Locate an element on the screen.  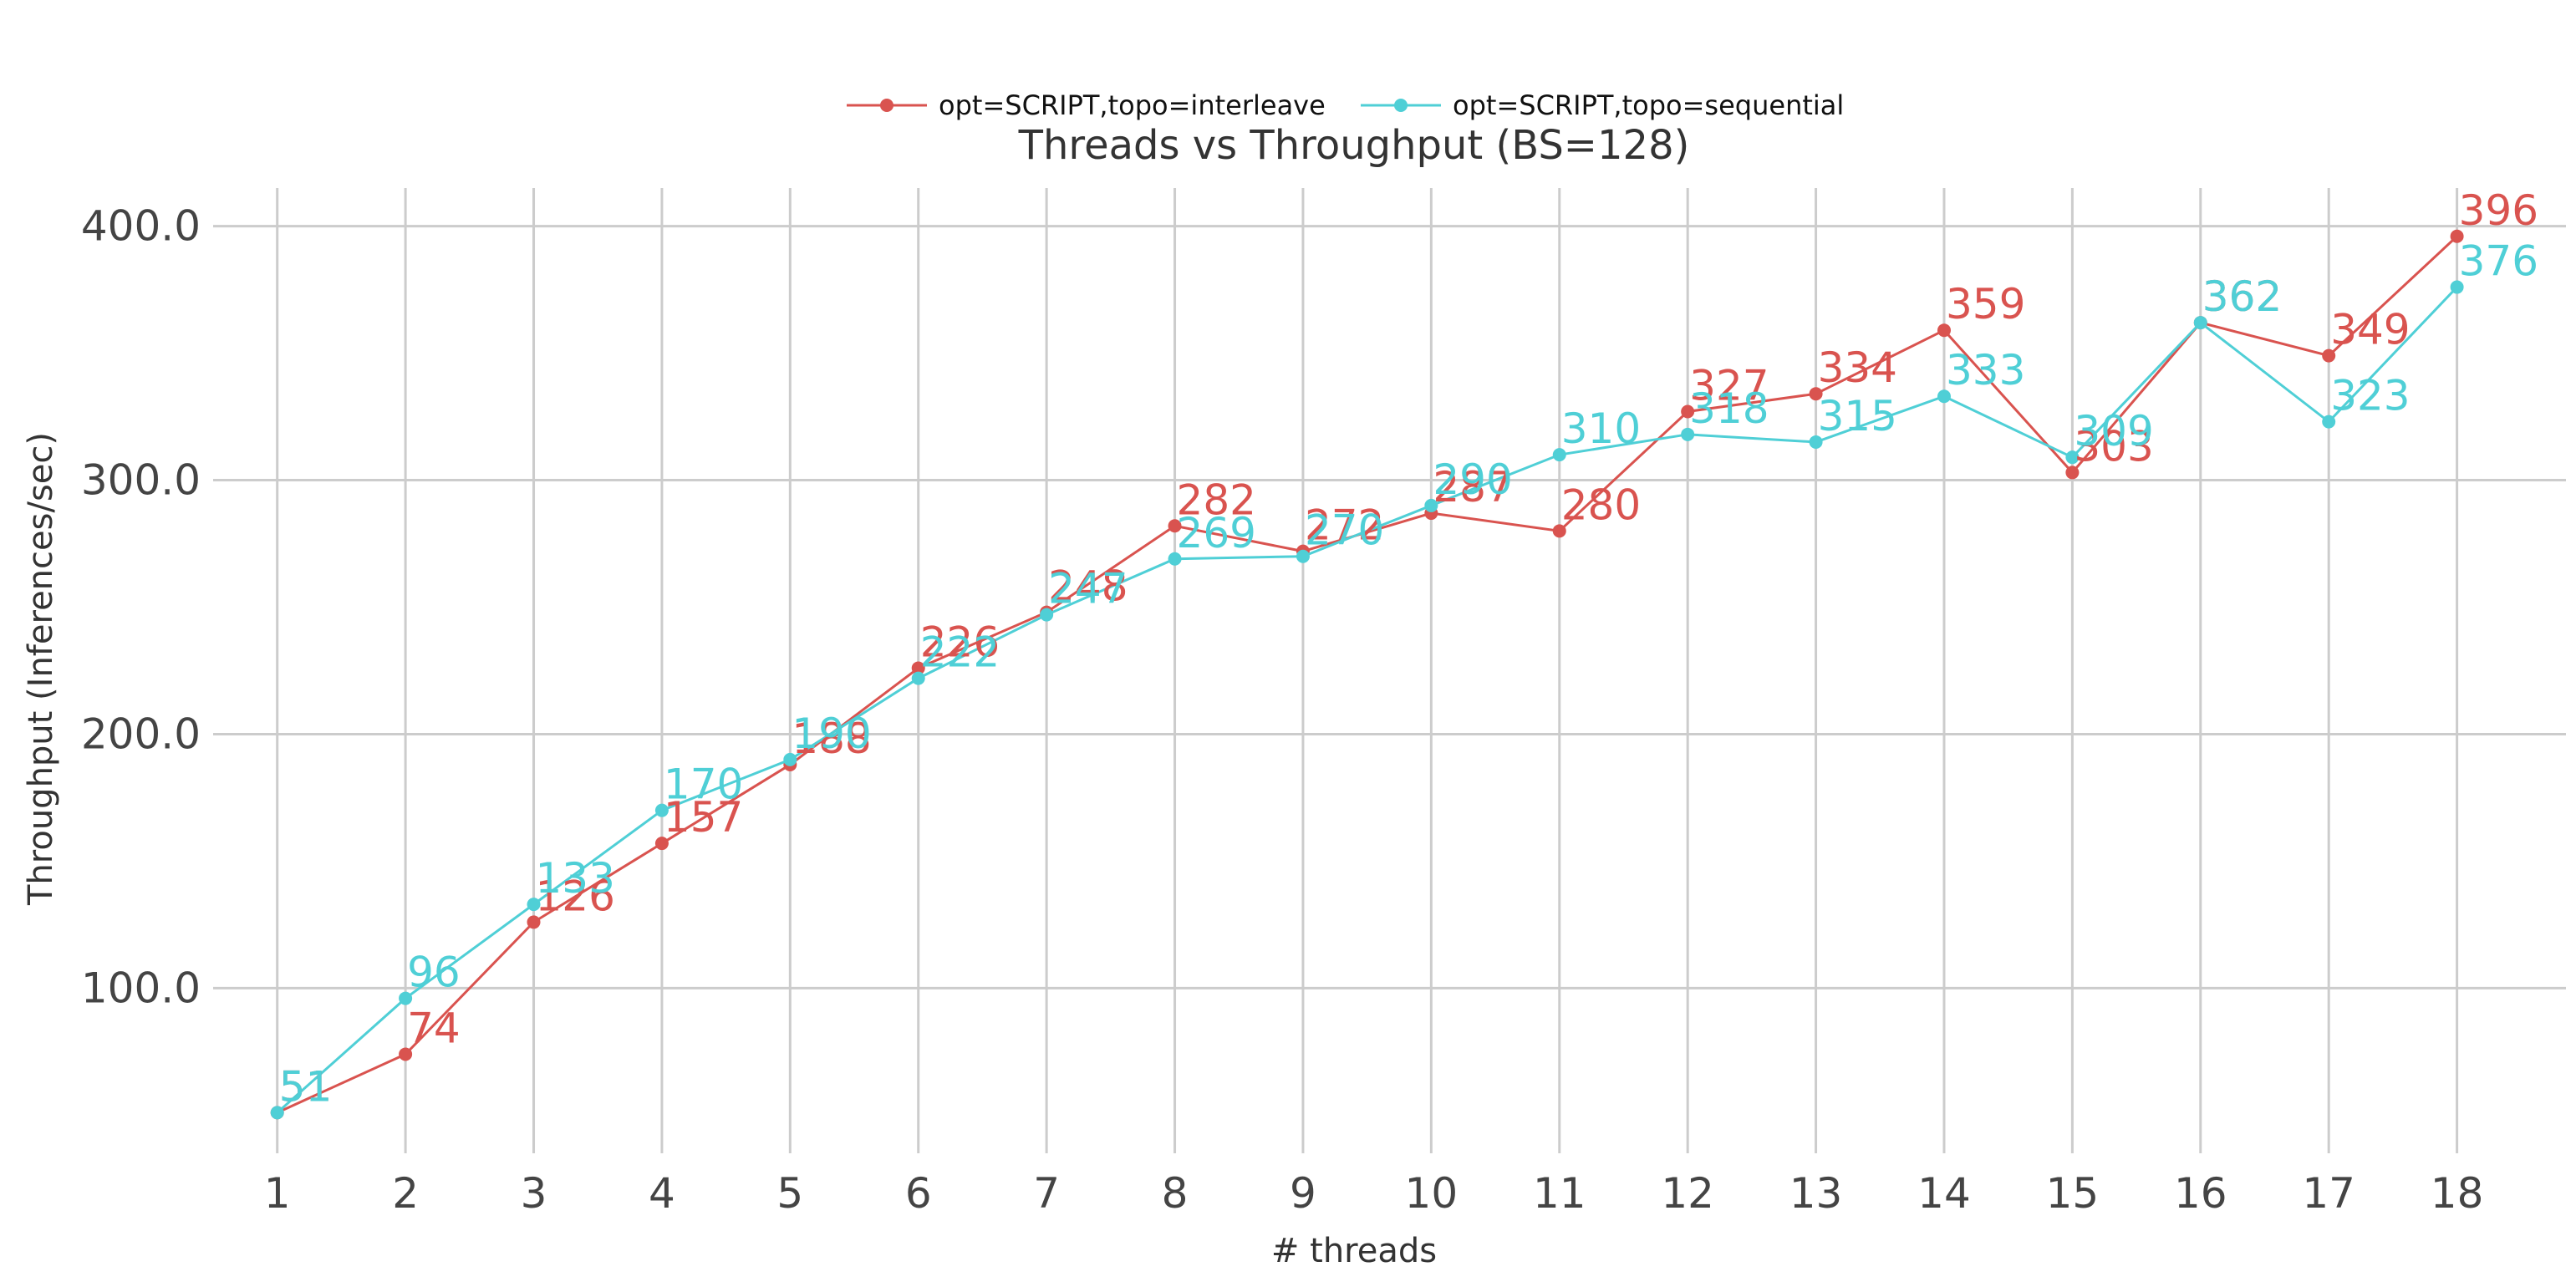
x-tick-label: 8 is located at coordinates (1175, 1193).